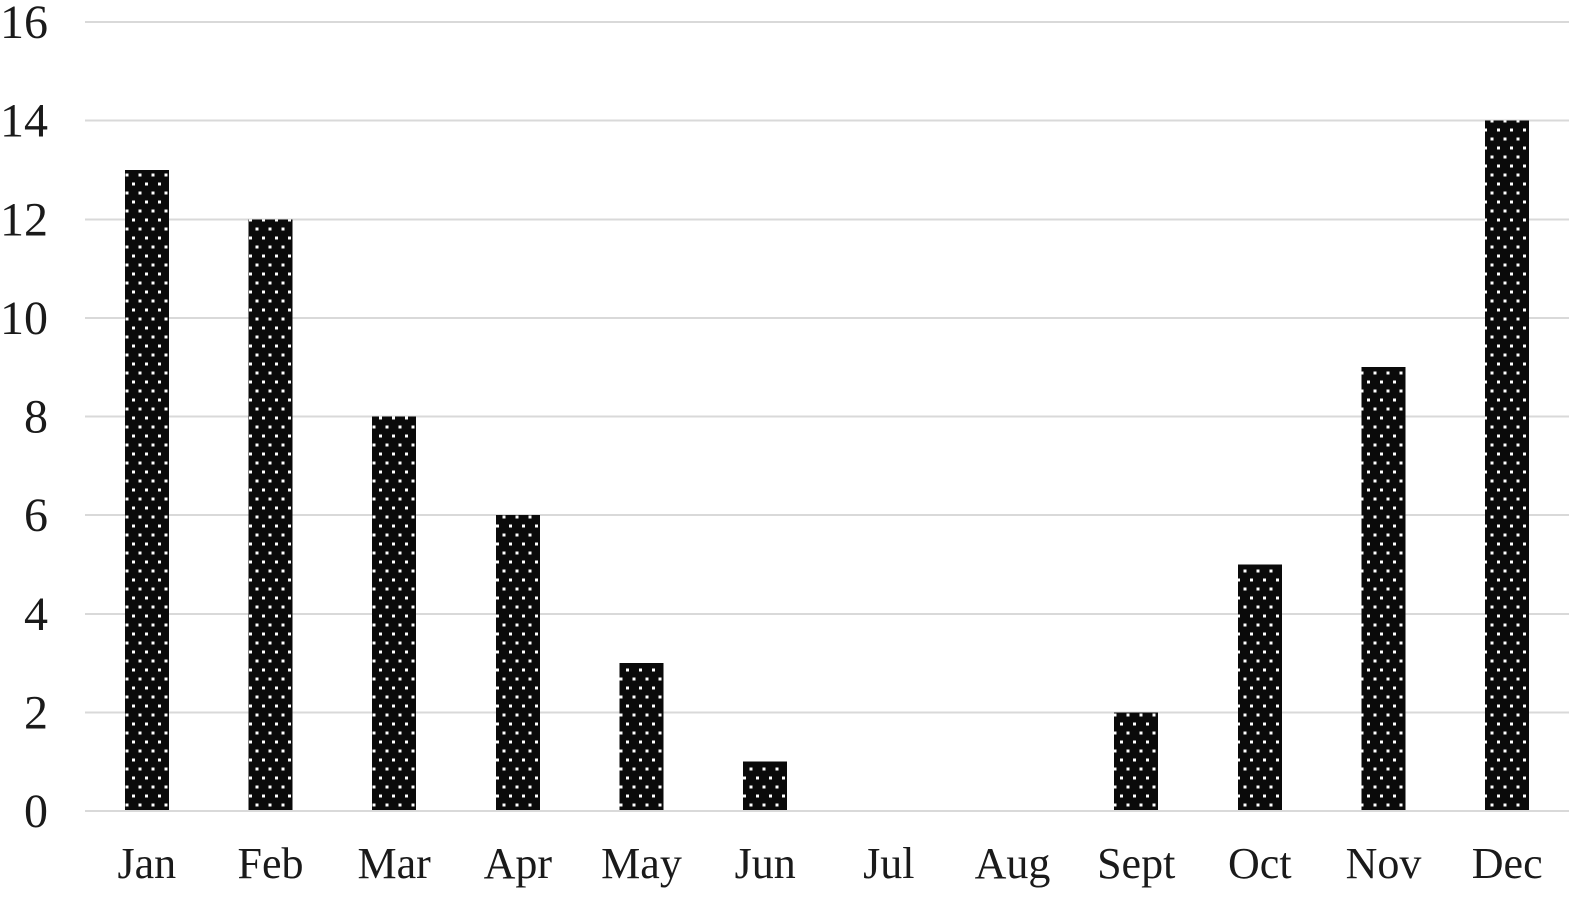 The image size is (1575, 897). I want to click on y-tick-label-16: 16, so click(24, 24).